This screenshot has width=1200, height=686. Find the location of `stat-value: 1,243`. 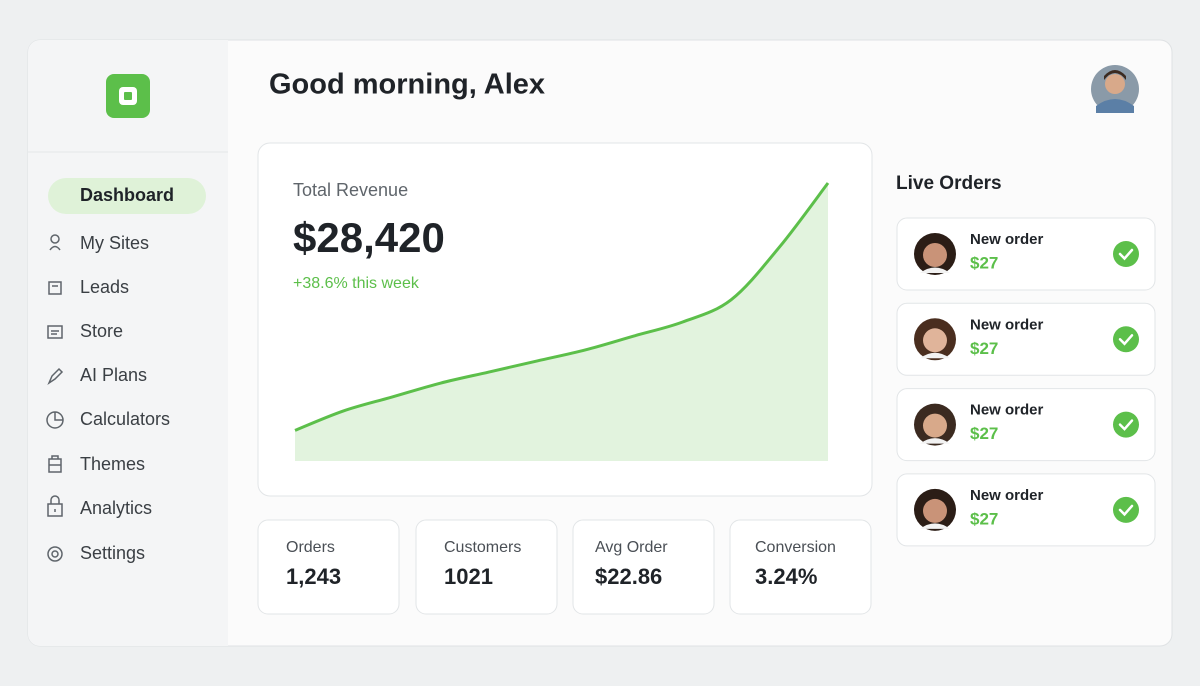

stat-value: 1,243 is located at coordinates (313, 576).